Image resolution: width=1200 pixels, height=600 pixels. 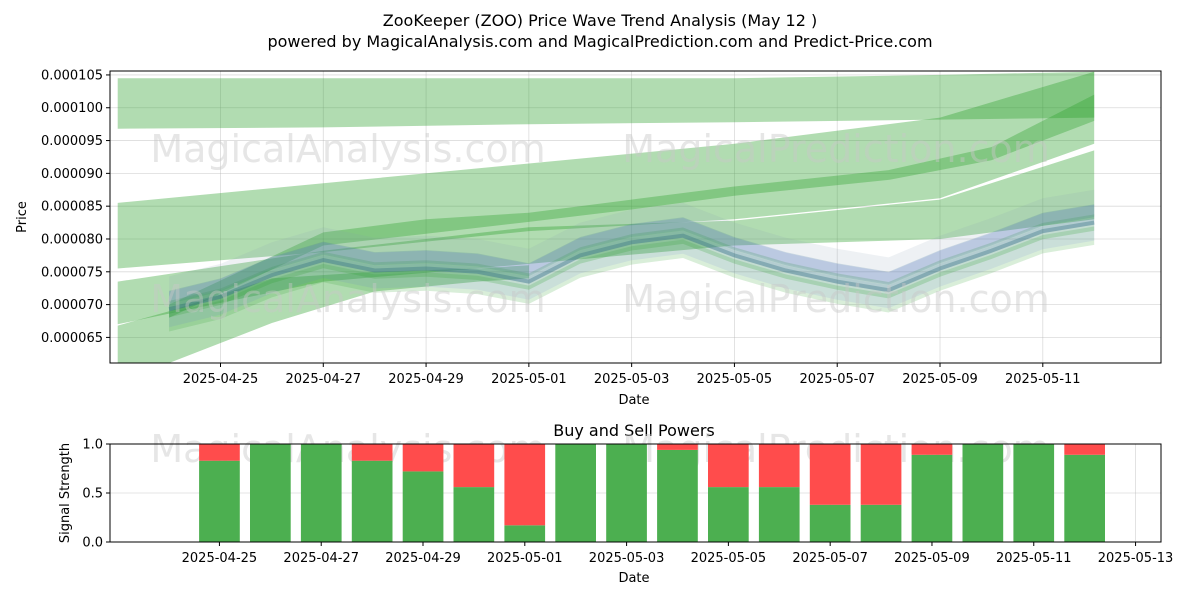 What do you see at coordinates (1136, 558) in the screenshot?
I see `signal-x-tick-label: 2025-05-13` at bounding box center [1136, 558].